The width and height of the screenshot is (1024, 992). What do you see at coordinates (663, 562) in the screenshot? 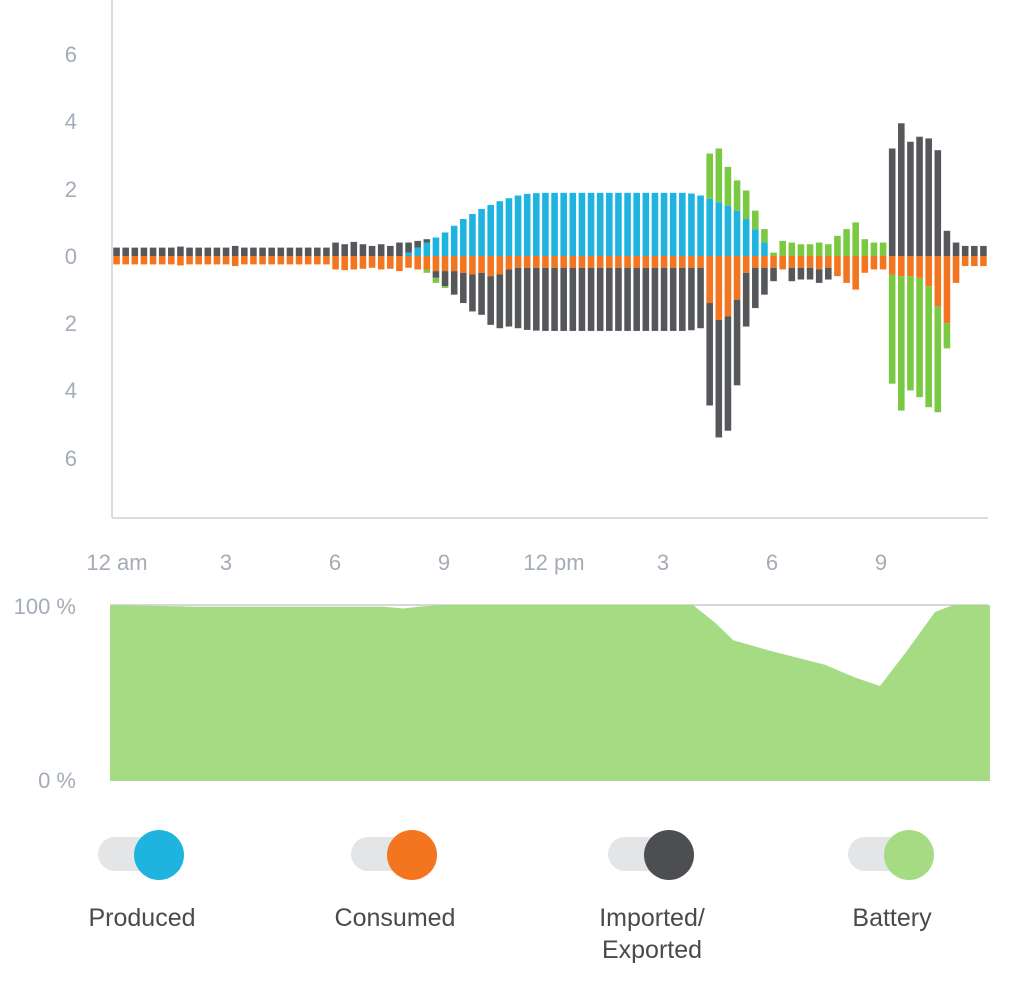
I see `x-tick-label: 3` at bounding box center [663, 562].